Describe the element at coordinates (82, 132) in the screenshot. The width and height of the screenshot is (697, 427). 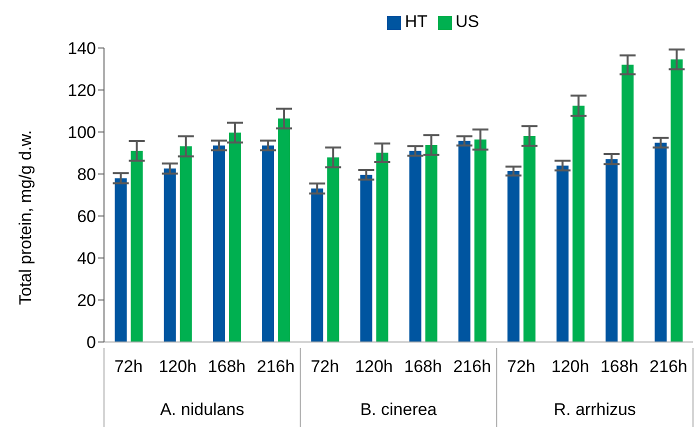
I see `y-tick-label: 100` at that location.